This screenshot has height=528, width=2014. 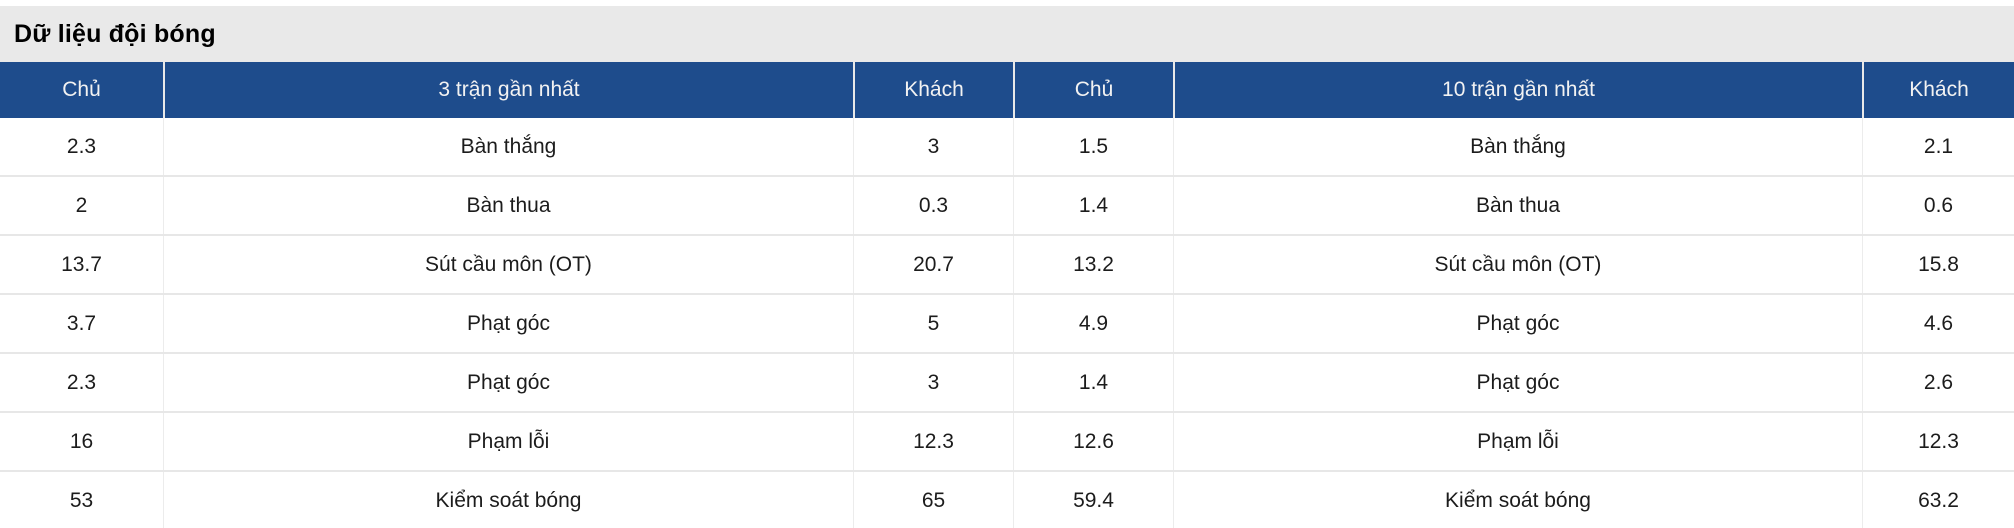 I want to click on page-title: Dữ liệu đội bóng, so click(x=115, y=33).